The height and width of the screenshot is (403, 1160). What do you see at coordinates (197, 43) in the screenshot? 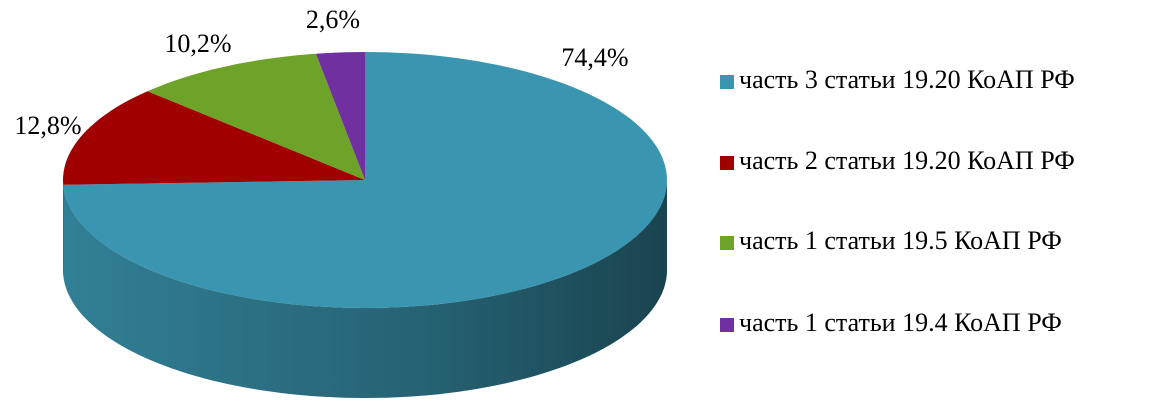
I see `data-label: 10,2%` at bounding box center [197, 43].